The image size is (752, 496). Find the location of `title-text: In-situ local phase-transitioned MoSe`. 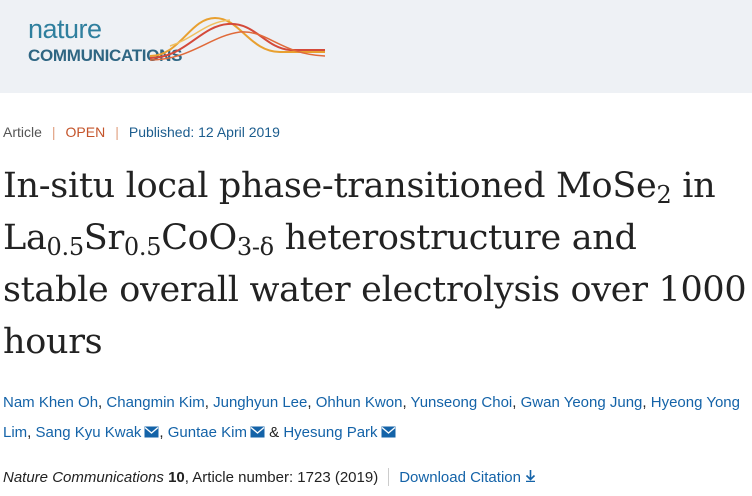

title-text: In-situ local phase-transitioned MoSe is located at coordinates (330, 186).